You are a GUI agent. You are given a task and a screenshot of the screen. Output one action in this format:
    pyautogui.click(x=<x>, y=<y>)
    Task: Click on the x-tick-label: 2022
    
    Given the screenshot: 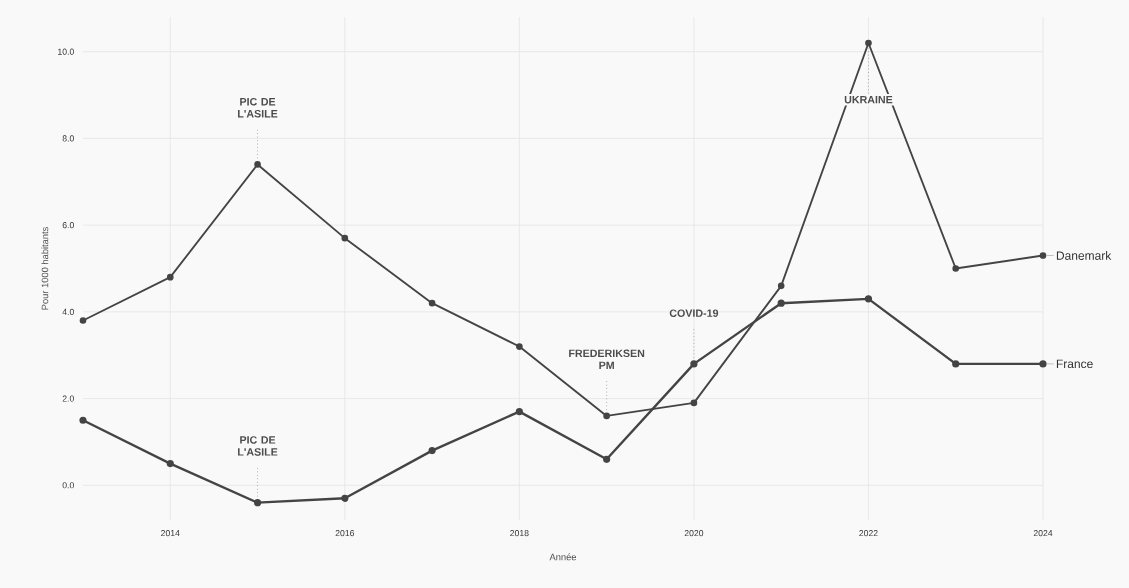 What is the action you would take?
    pyautogui.click(x=868, y=533)
    